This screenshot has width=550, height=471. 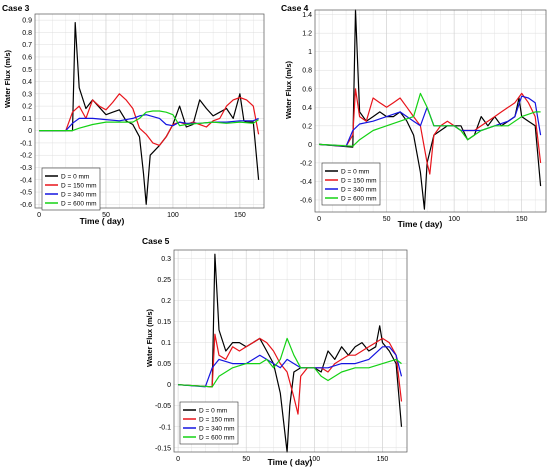 I want to click on y-tick-label: 1.4, so click(x=307, y=15).